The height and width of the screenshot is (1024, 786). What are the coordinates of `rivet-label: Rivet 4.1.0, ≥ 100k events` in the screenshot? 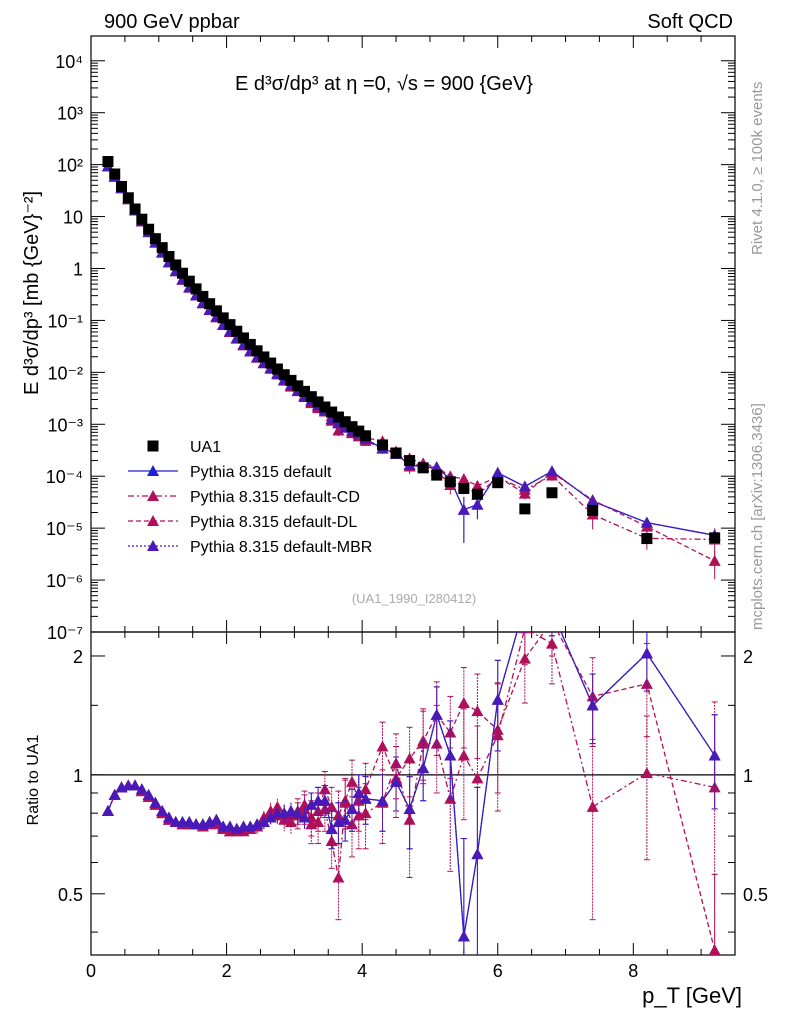 It's located at (757, 168).